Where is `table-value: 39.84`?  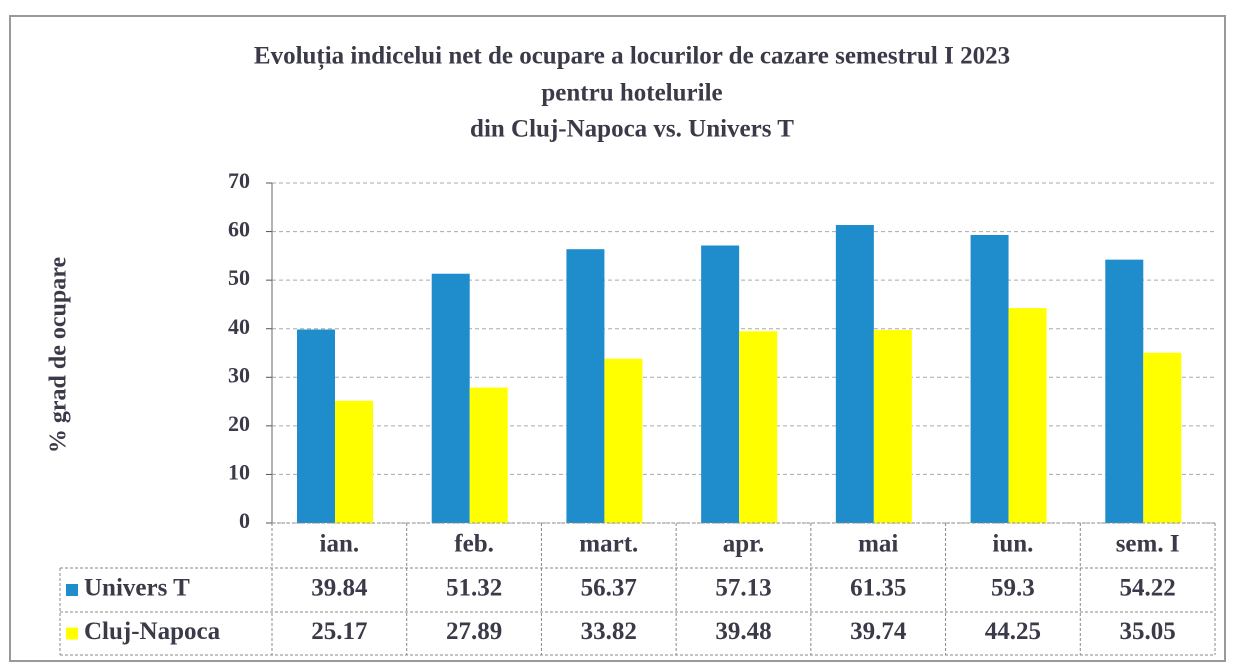
table-value: 39.84 is located at coordinates (339, 588).